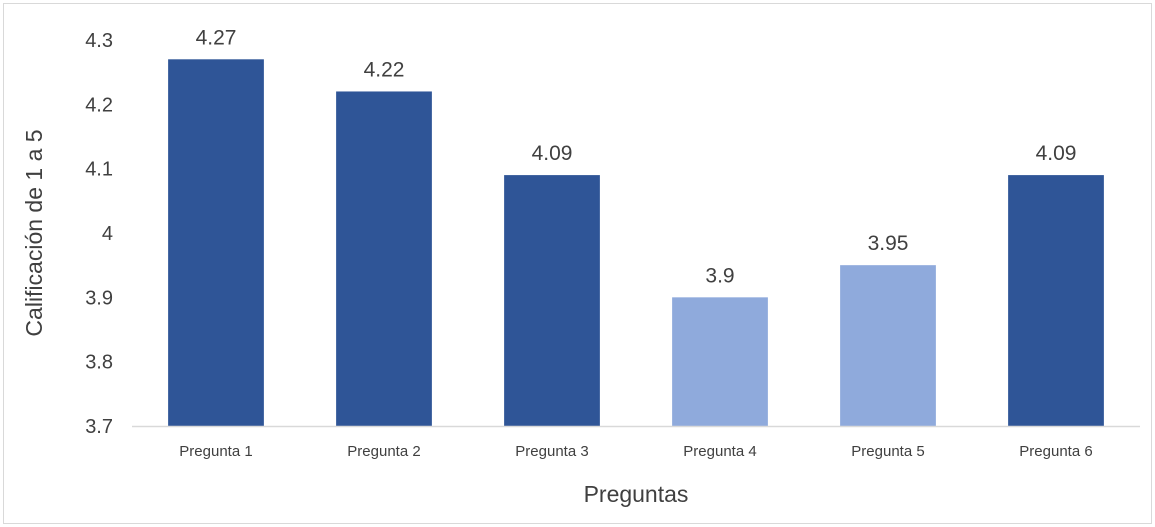 The height and width of the screenshot is (527, 1155). What do you see at coordinates (551, 451) in the screenshot?
I see `x-tick-label: Pregunta 3` at bounding box center [551, 451].